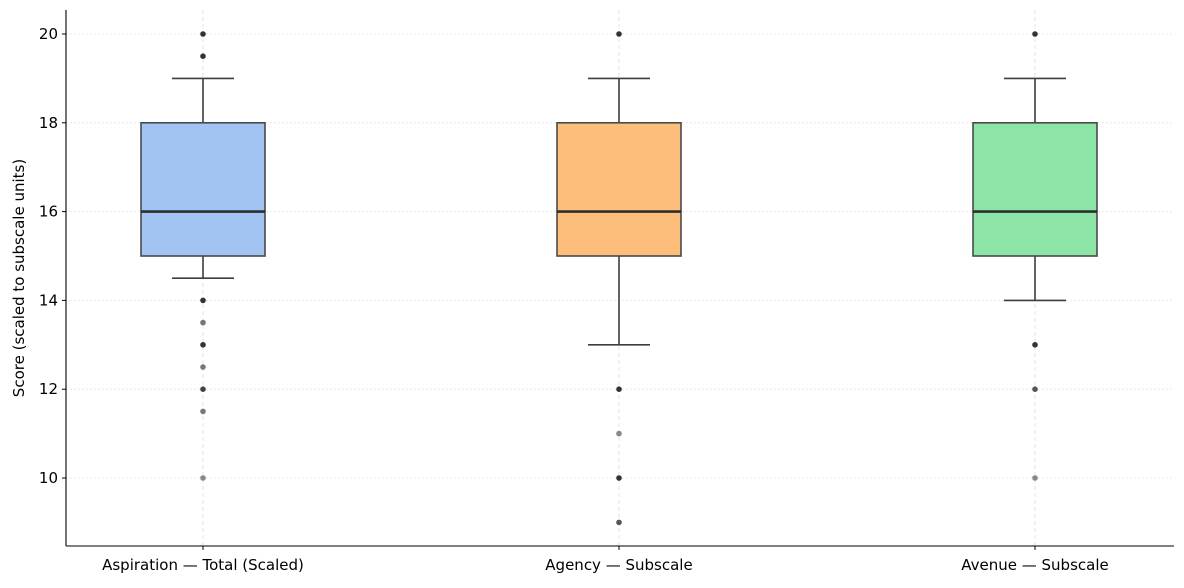 This screenshot has height=588, width=1184. What do you see at coordinates (52, 256) in the screenshot?
I see `y-axis-ticks: 10 12 14 16 18 20` at bounding box center [52, 256].